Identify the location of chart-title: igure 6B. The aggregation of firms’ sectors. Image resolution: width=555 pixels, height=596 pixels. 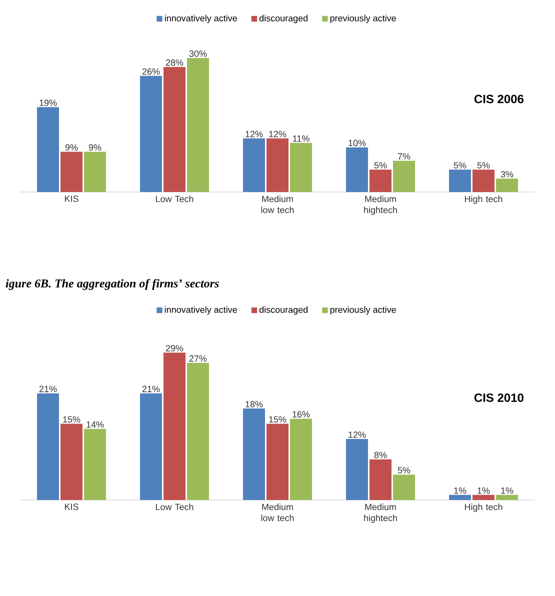
(112, 284).